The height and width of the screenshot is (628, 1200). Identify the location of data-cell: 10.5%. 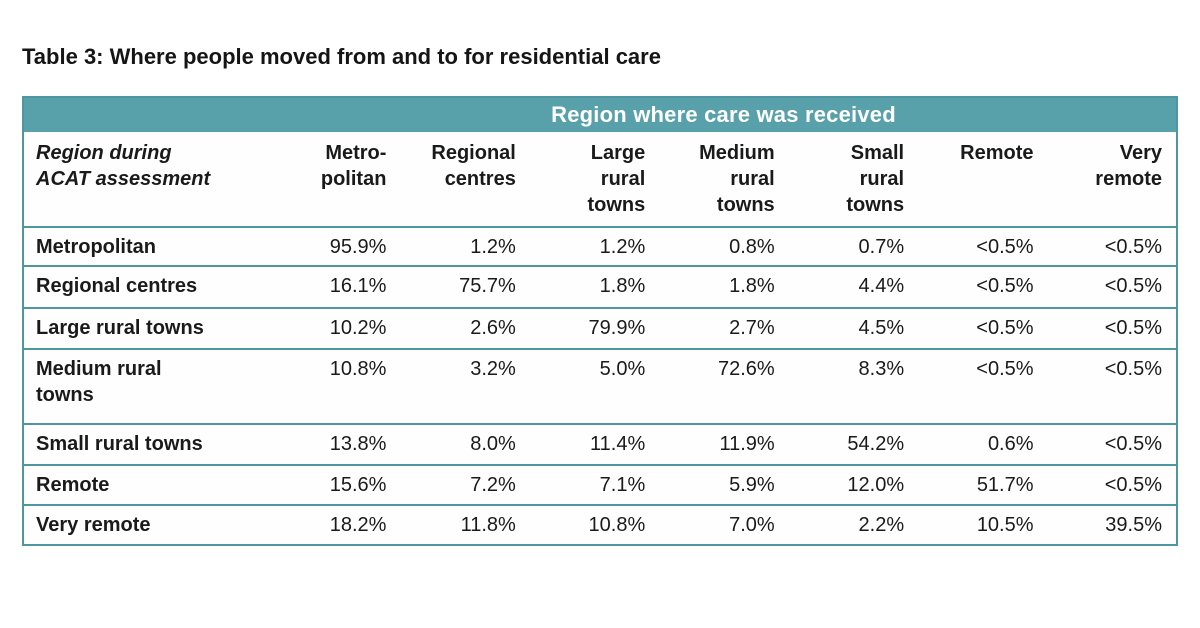
(1005, 525).